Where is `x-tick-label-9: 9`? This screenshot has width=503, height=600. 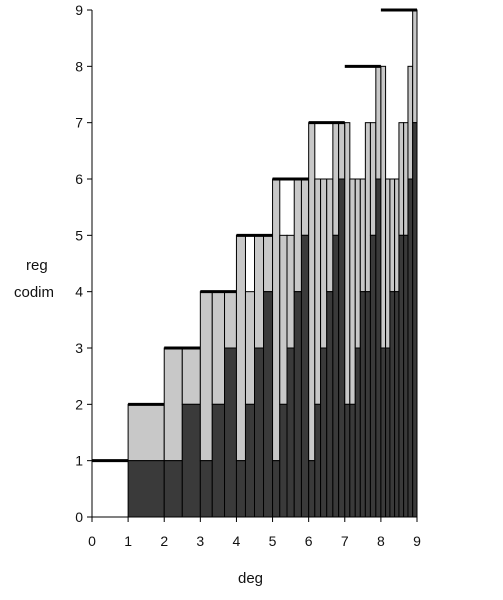 x-tick-label-9: 9 is located at coordinates (417, 541).